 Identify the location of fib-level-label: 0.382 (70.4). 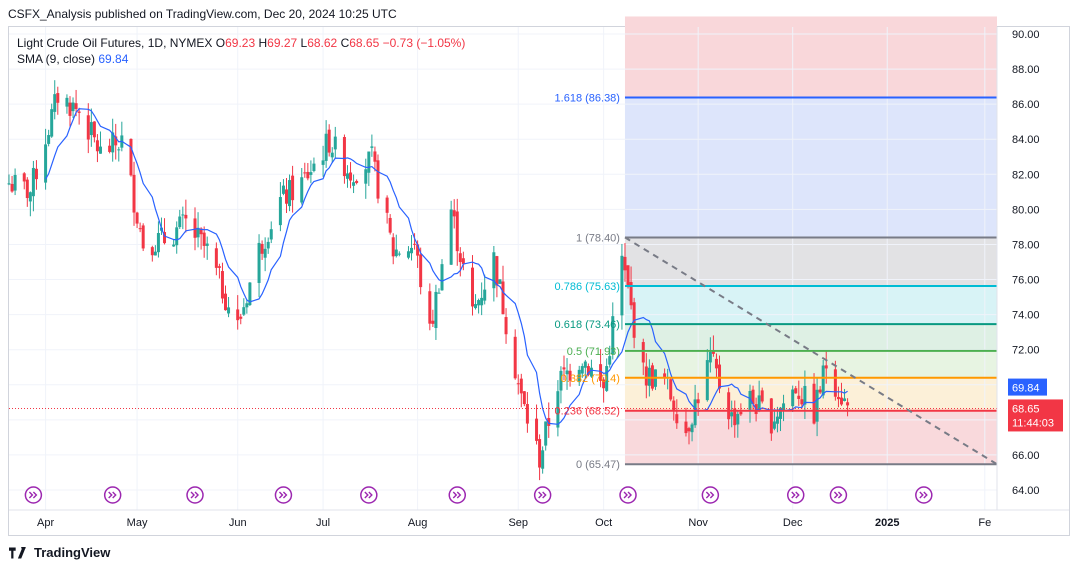
(590, 379).